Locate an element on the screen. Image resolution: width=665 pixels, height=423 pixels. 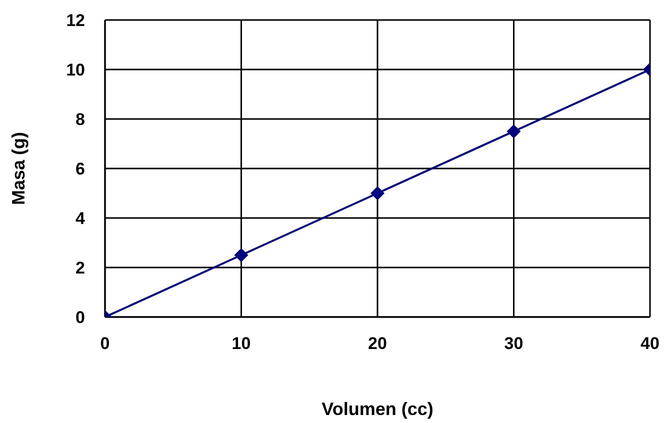
x-tick-label: 20 is located at coordinates (377, 344).